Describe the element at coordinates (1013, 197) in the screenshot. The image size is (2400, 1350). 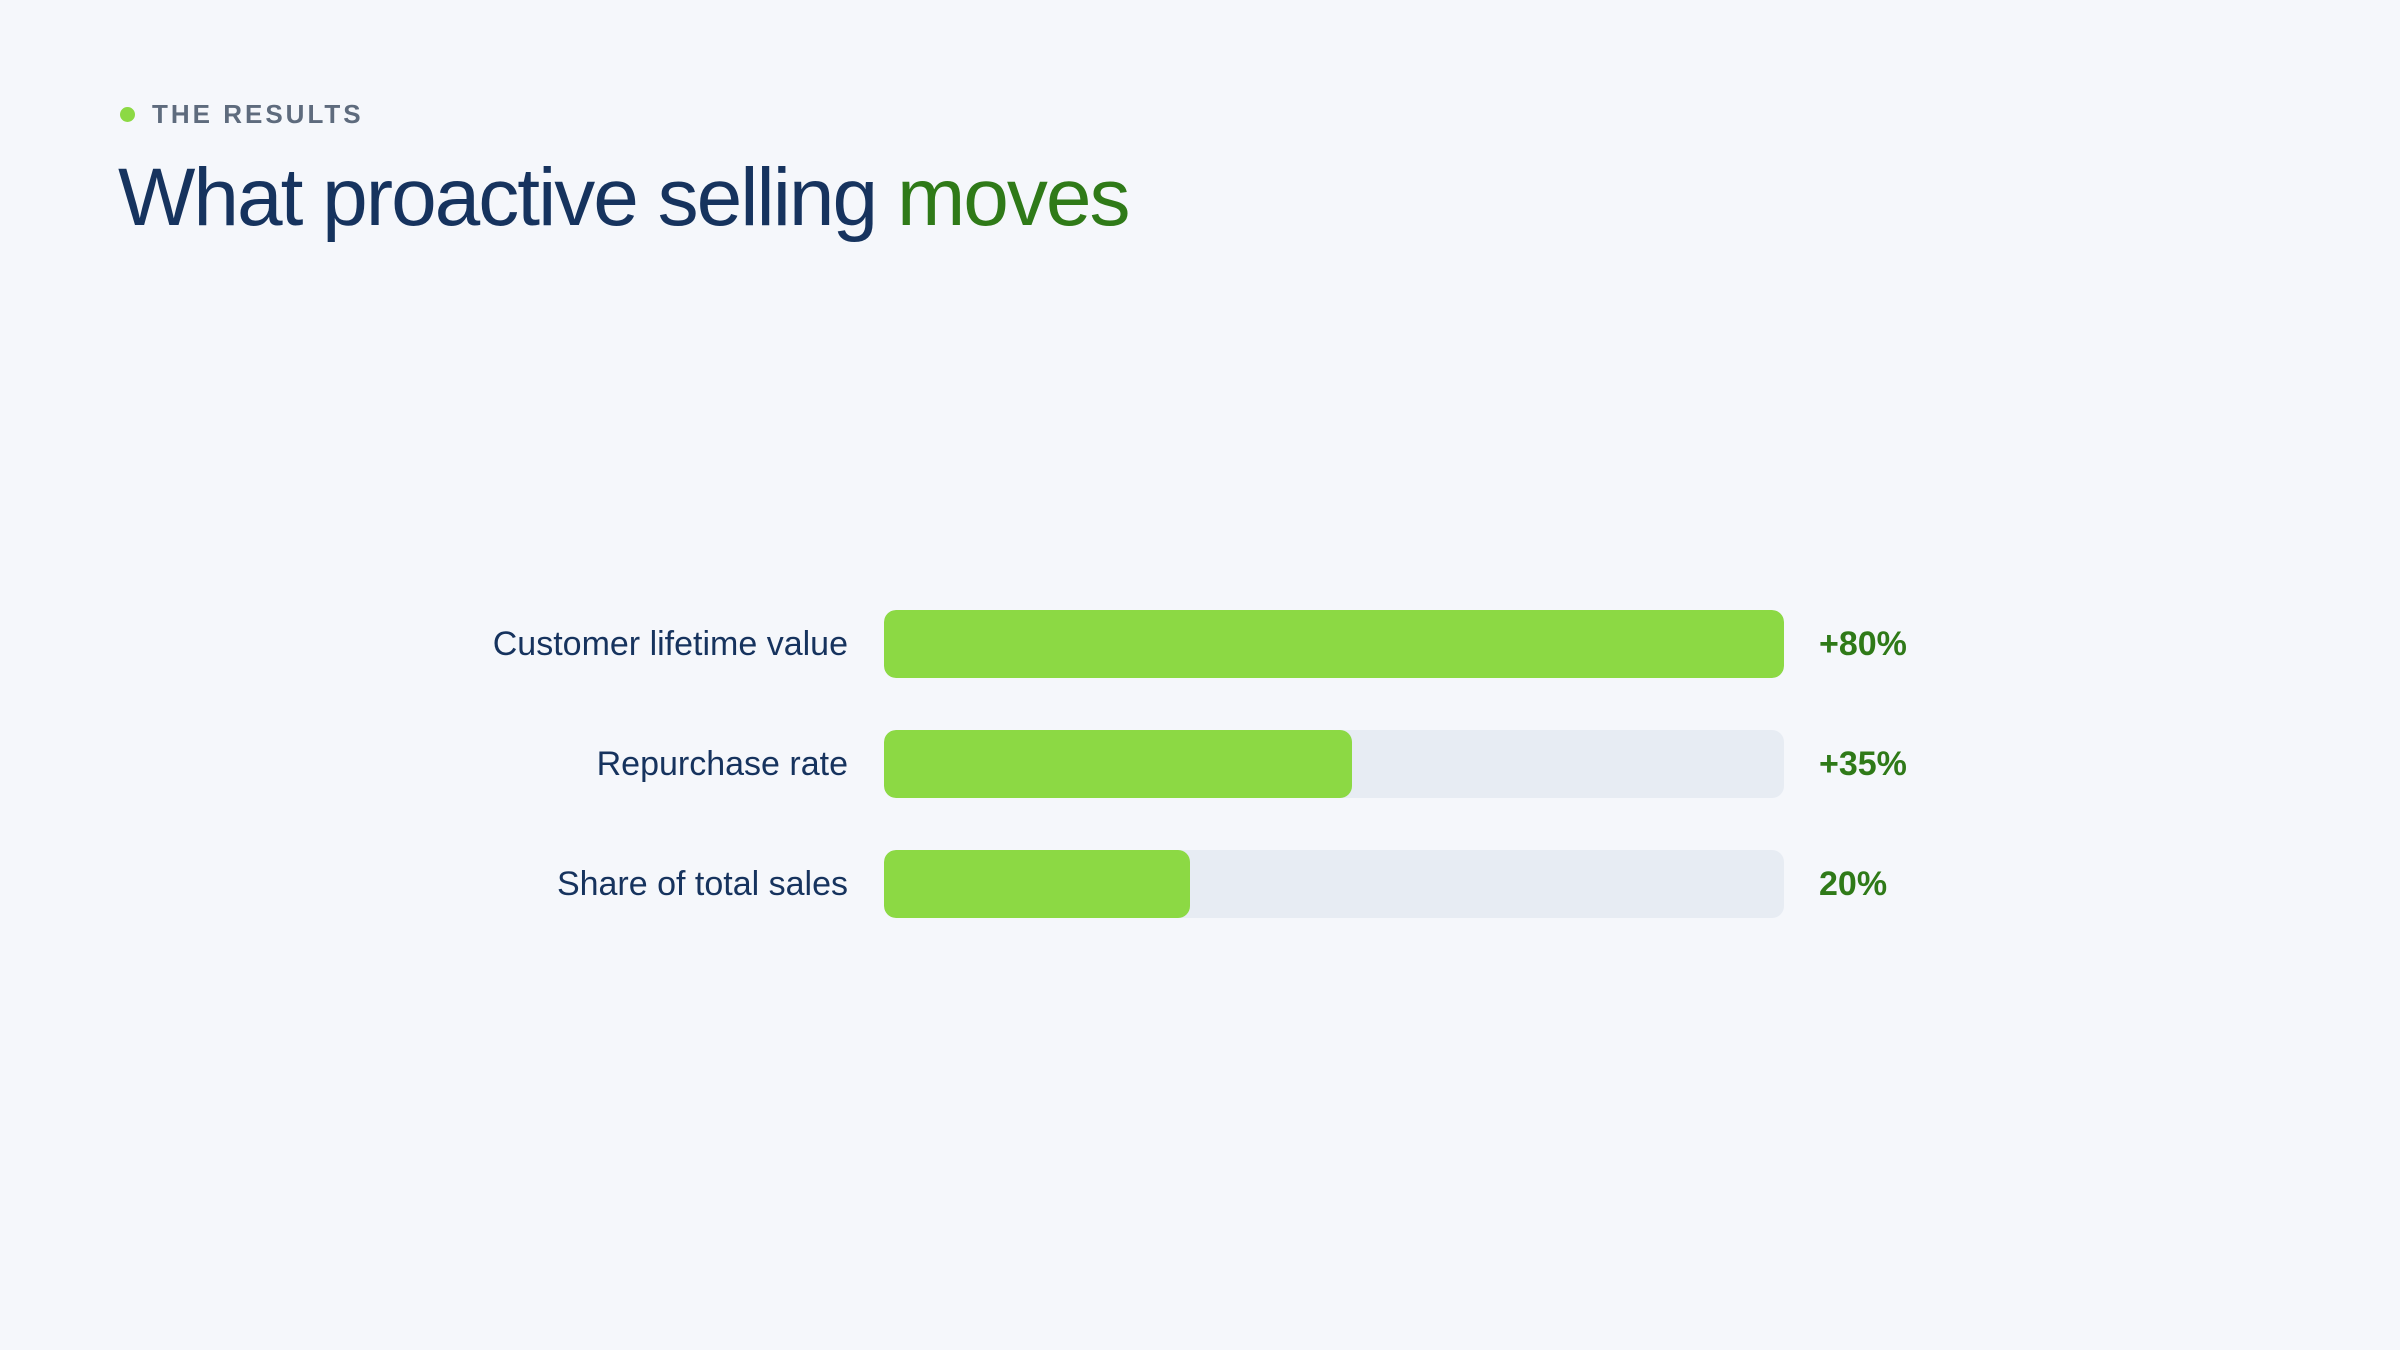
I see `title-accent: moves` at that location.